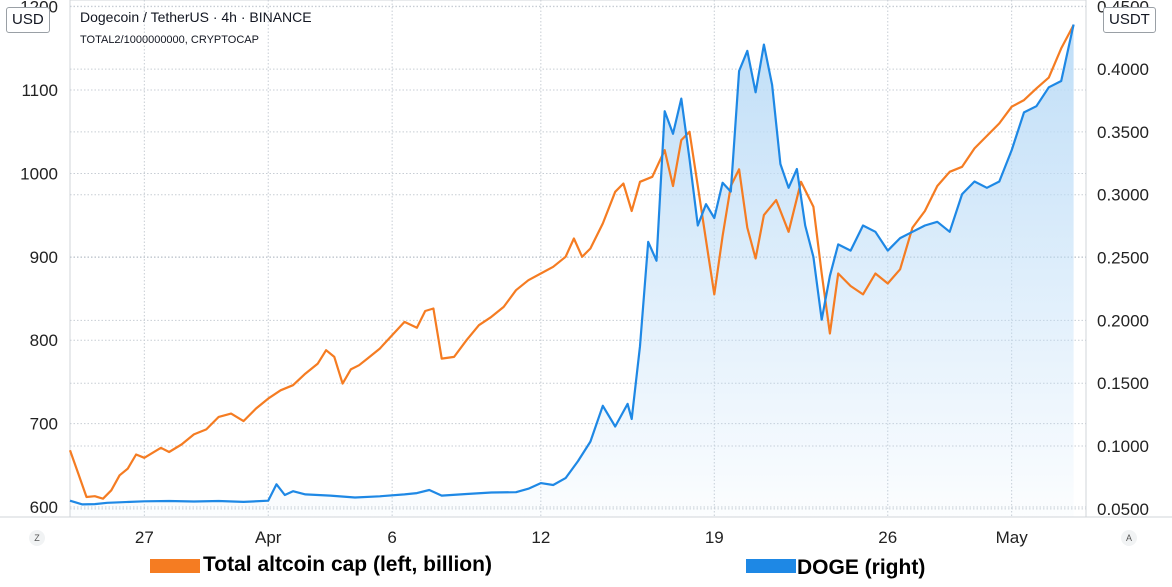 This screenshot has height=587, width=1172. What do you see at coordinates (28, 20) in the screenshot?
I see `left-unit-badge: USD` at bounding box center [28, 20].